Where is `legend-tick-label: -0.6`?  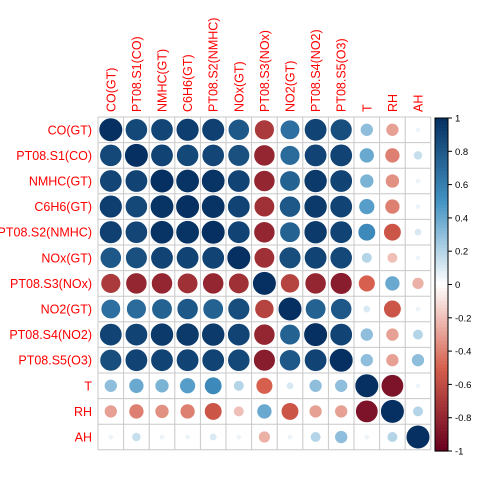
legend-tick-label: -0.6 is located at coordinates (463, 385).